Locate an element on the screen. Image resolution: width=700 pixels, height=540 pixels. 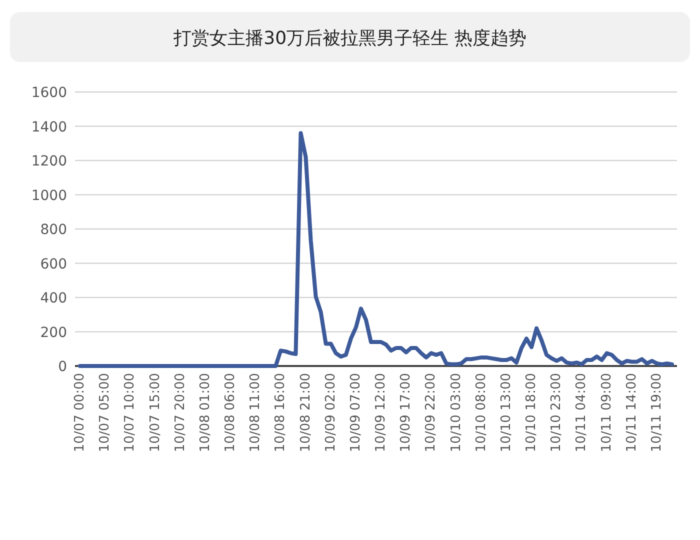
y-tick-label: 800 is located at coordinates (53, 230).